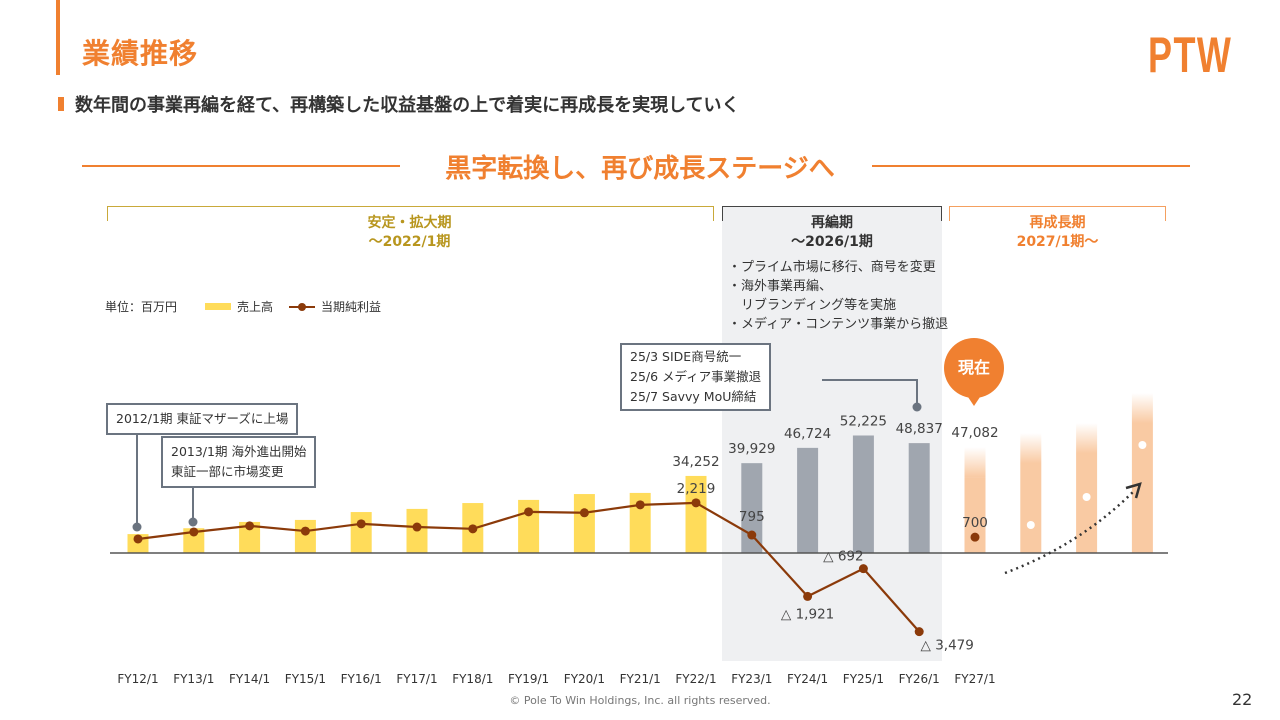  I want to click on x-tick-label: FY17/1, so click(416, 679).